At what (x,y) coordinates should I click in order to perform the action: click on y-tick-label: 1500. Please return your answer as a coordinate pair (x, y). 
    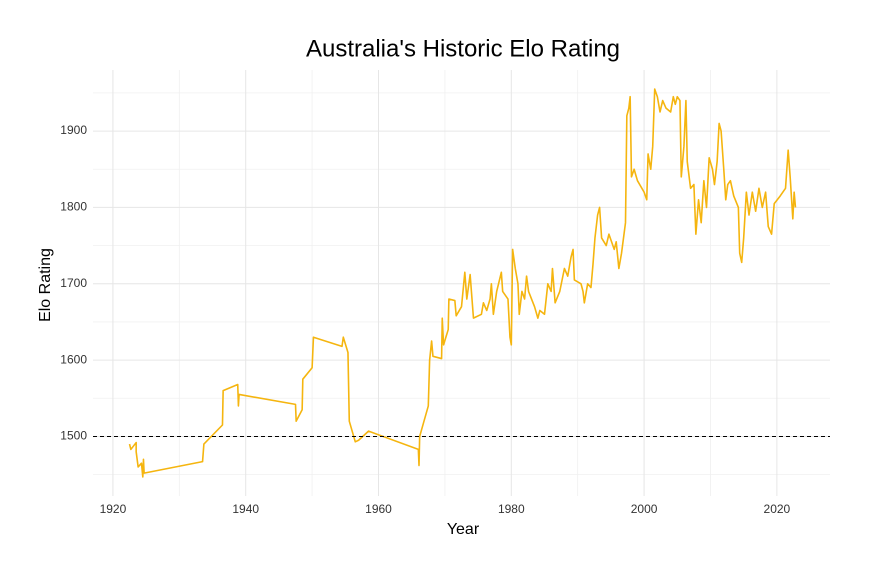
    Looking at the image, I should click on (73, 436).